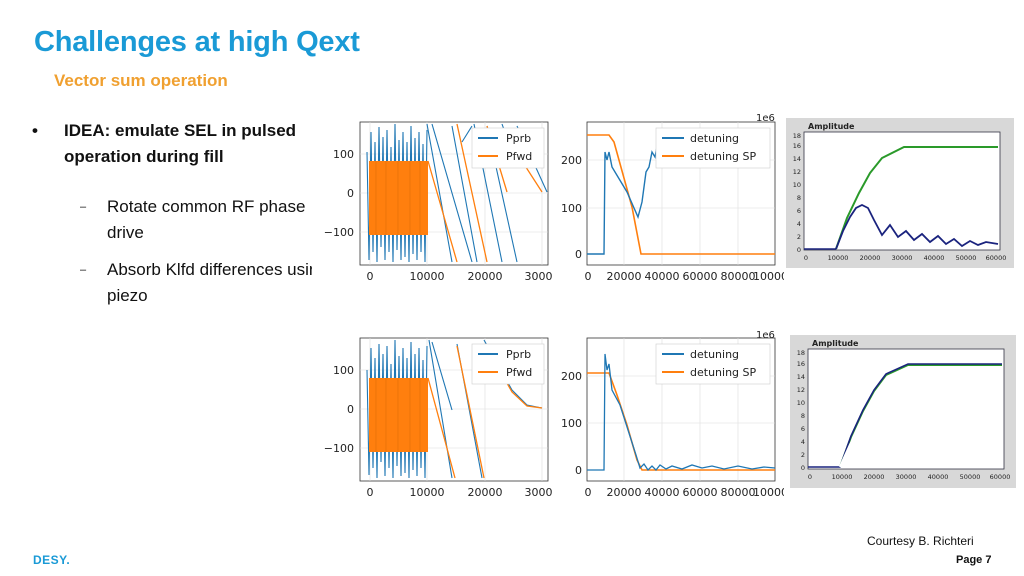 The width and height of the screenshot is (1024, 576). What do you see at coordinates (454, 193) in the screenshot?
I see `plot-area: Pprb Pfwd` at bounding box center [454, 193].